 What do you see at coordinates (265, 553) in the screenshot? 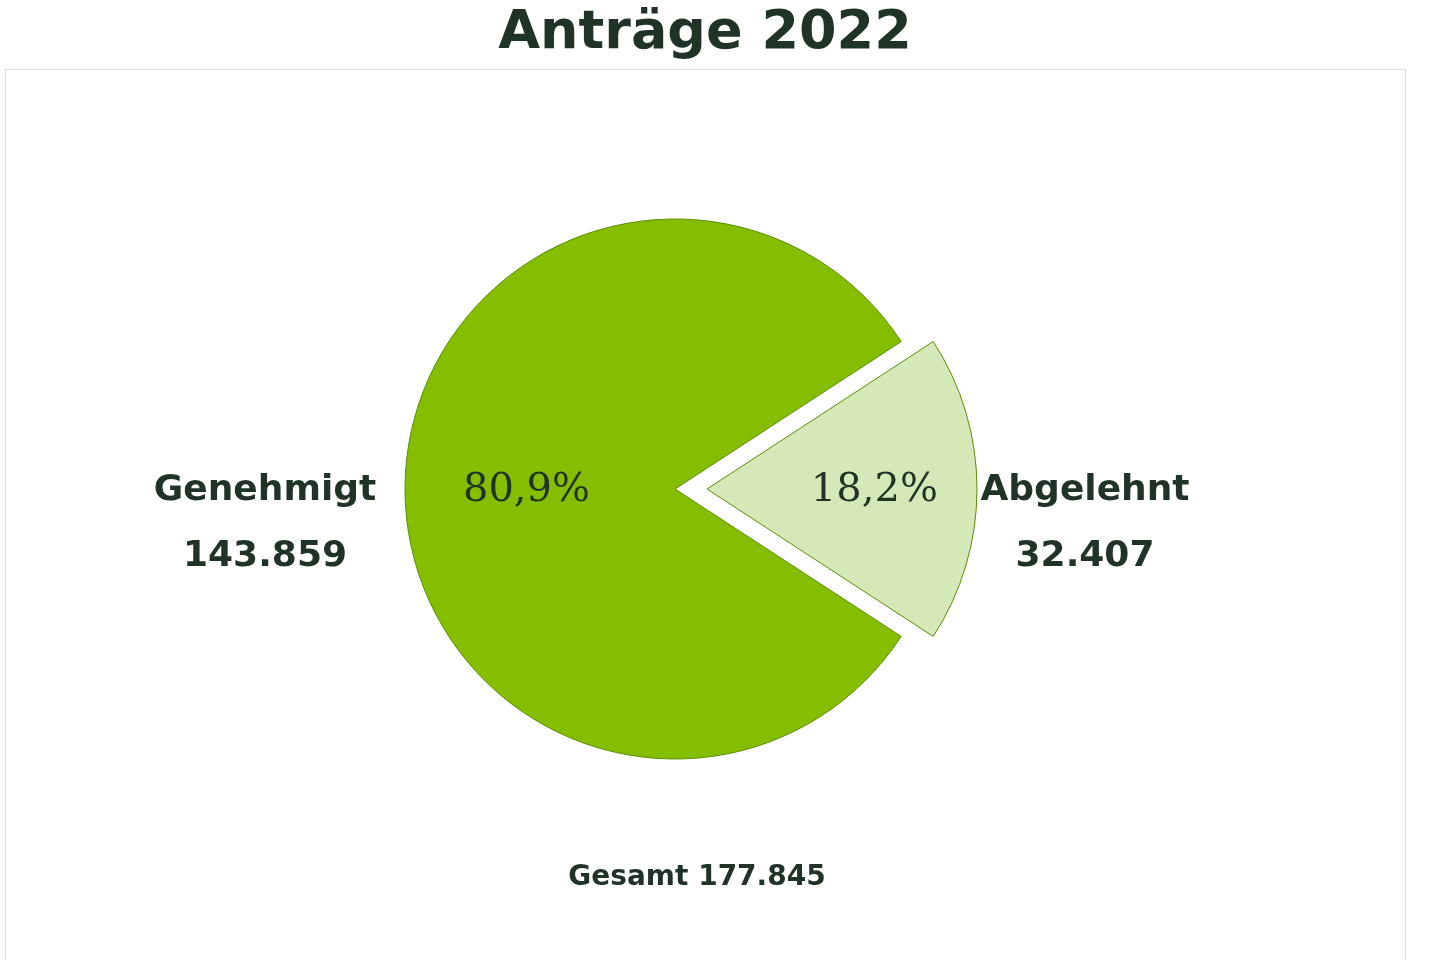
I see `data-label: 143.859` at bounding box center [265, 553].